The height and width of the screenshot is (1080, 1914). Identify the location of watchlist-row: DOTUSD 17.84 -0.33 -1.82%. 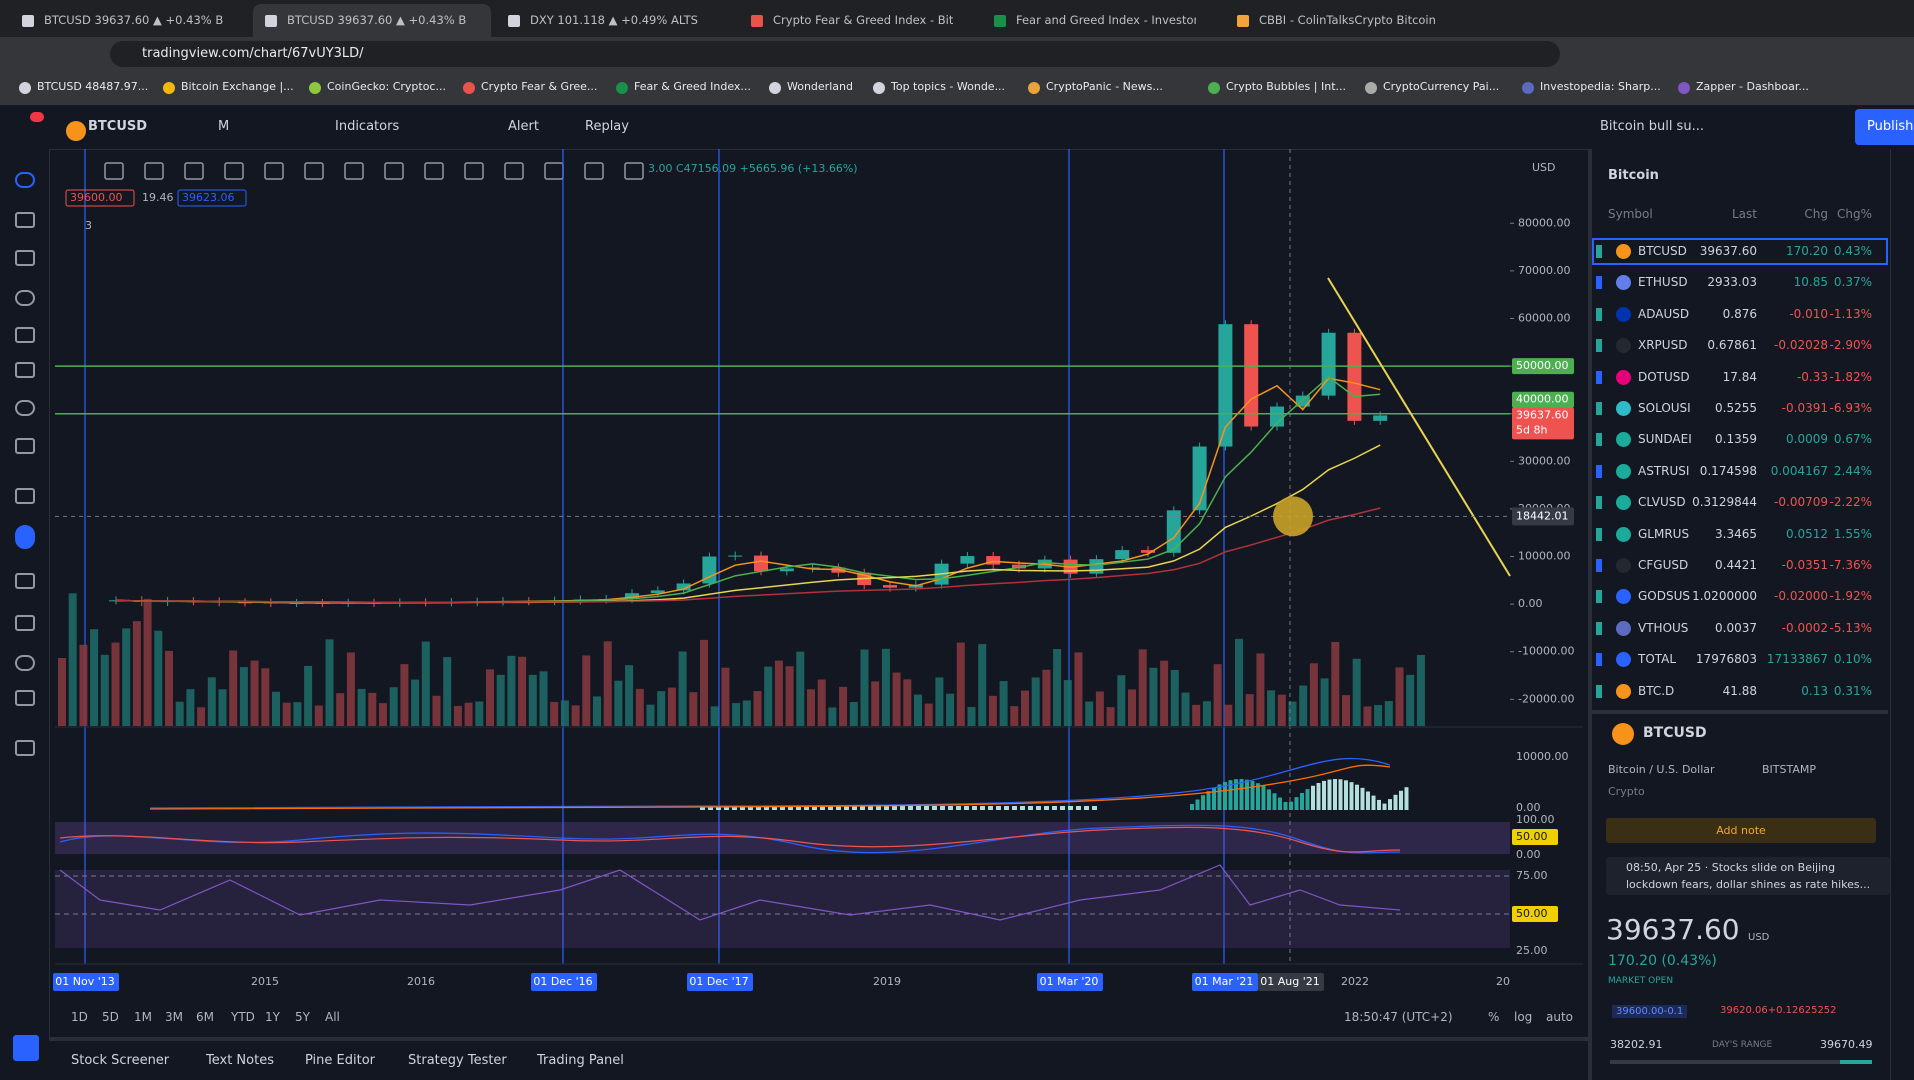
(1740, 377).